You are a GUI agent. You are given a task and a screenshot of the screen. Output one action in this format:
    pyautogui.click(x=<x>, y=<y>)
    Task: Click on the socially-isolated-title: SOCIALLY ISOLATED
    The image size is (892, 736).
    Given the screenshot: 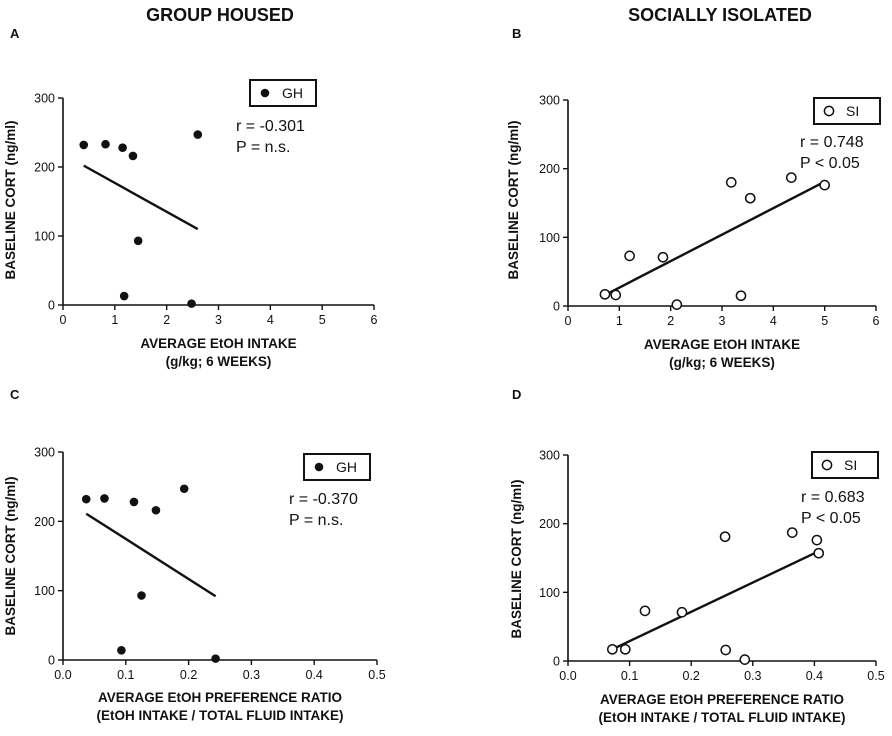 What is the action you would take?
    pyautogui.click(x=720, y=15)
    